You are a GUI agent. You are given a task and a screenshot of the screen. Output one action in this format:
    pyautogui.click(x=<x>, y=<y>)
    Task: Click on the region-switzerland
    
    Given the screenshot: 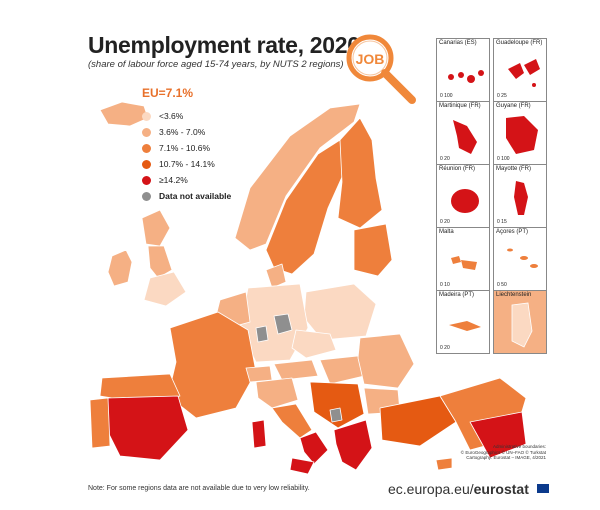 What is the action you would take?
    pyautogui.click(x=259, y=374)
    